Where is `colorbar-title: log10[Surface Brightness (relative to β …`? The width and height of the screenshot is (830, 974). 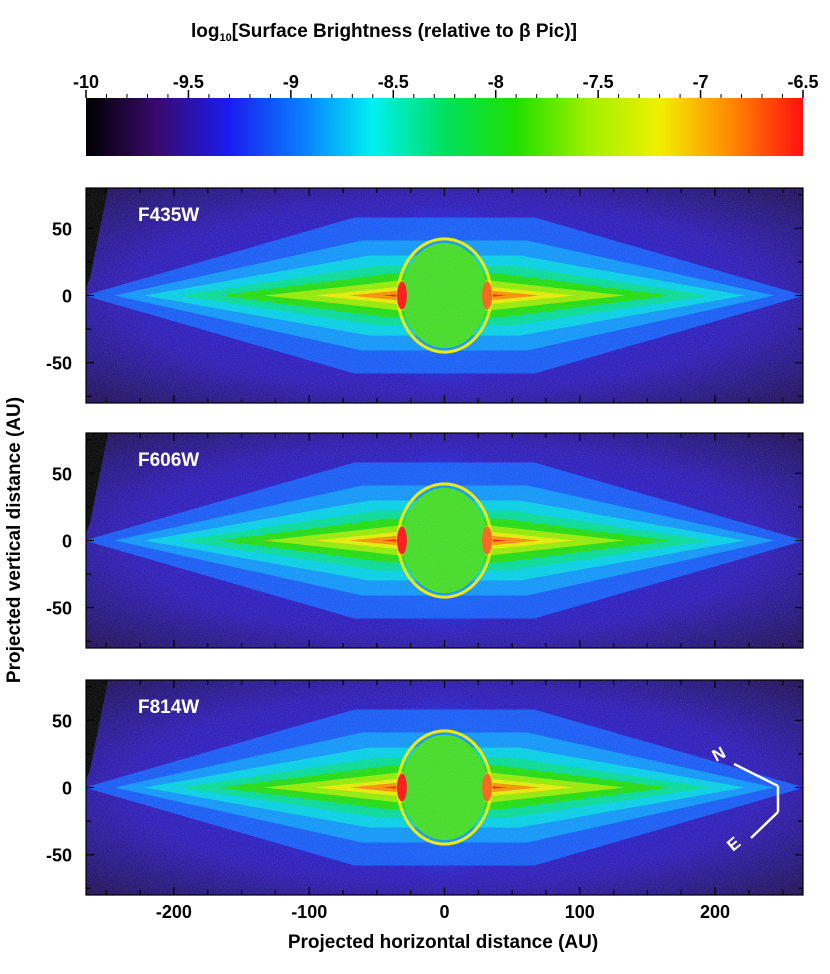 colorbar-title: log10[Surface Brightness (relative to β … is located at coordinates (384, 32).